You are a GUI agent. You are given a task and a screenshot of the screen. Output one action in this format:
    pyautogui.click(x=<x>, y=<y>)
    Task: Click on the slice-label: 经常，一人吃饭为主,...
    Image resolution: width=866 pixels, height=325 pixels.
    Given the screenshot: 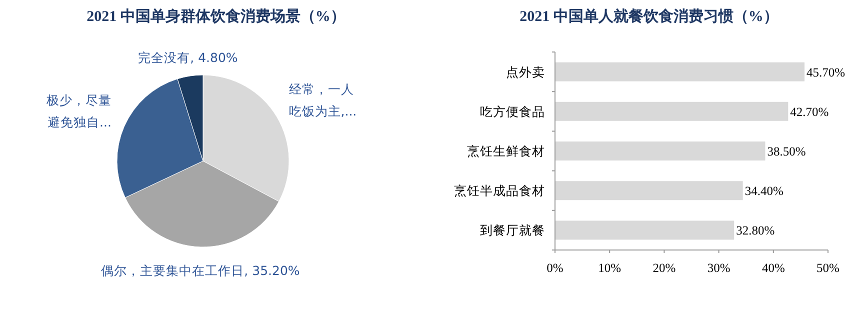 What is the action you would take?
    pyautogui.click(x=322, y=100)
    